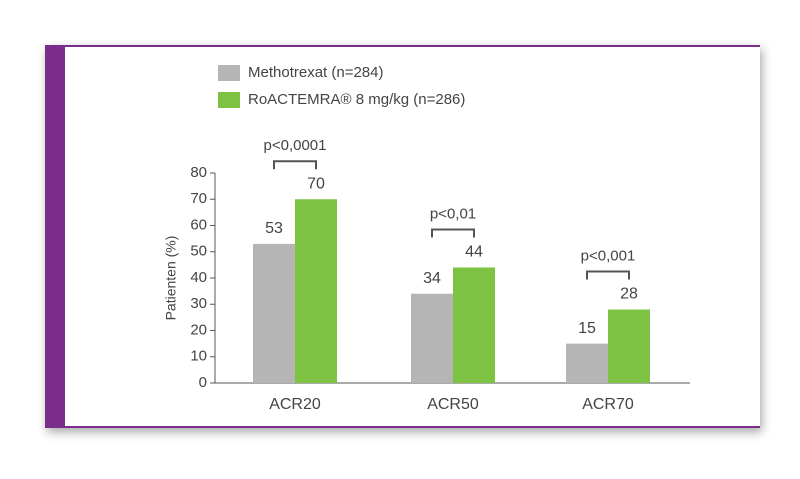  I want to click on y-tick-label: 50, so click(198, 251).